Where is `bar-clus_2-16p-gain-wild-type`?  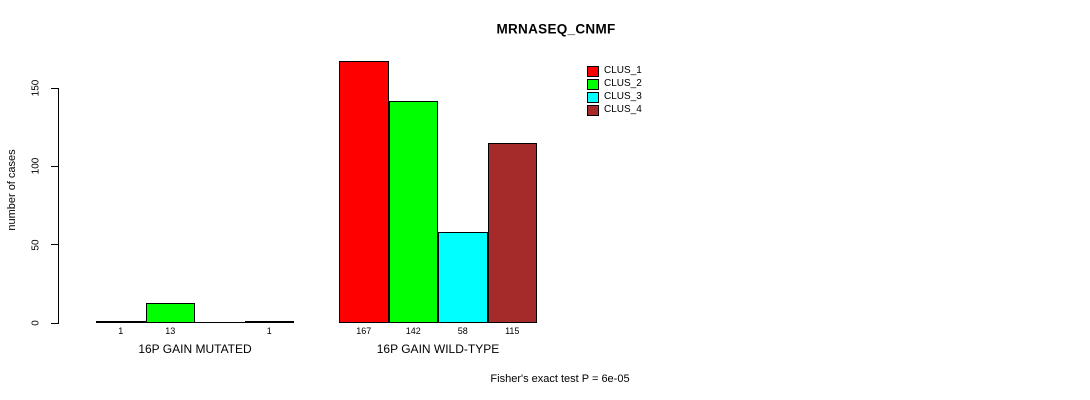
bar-clus_2-16p-gain-wild-type is located at coordinates (413, 212).